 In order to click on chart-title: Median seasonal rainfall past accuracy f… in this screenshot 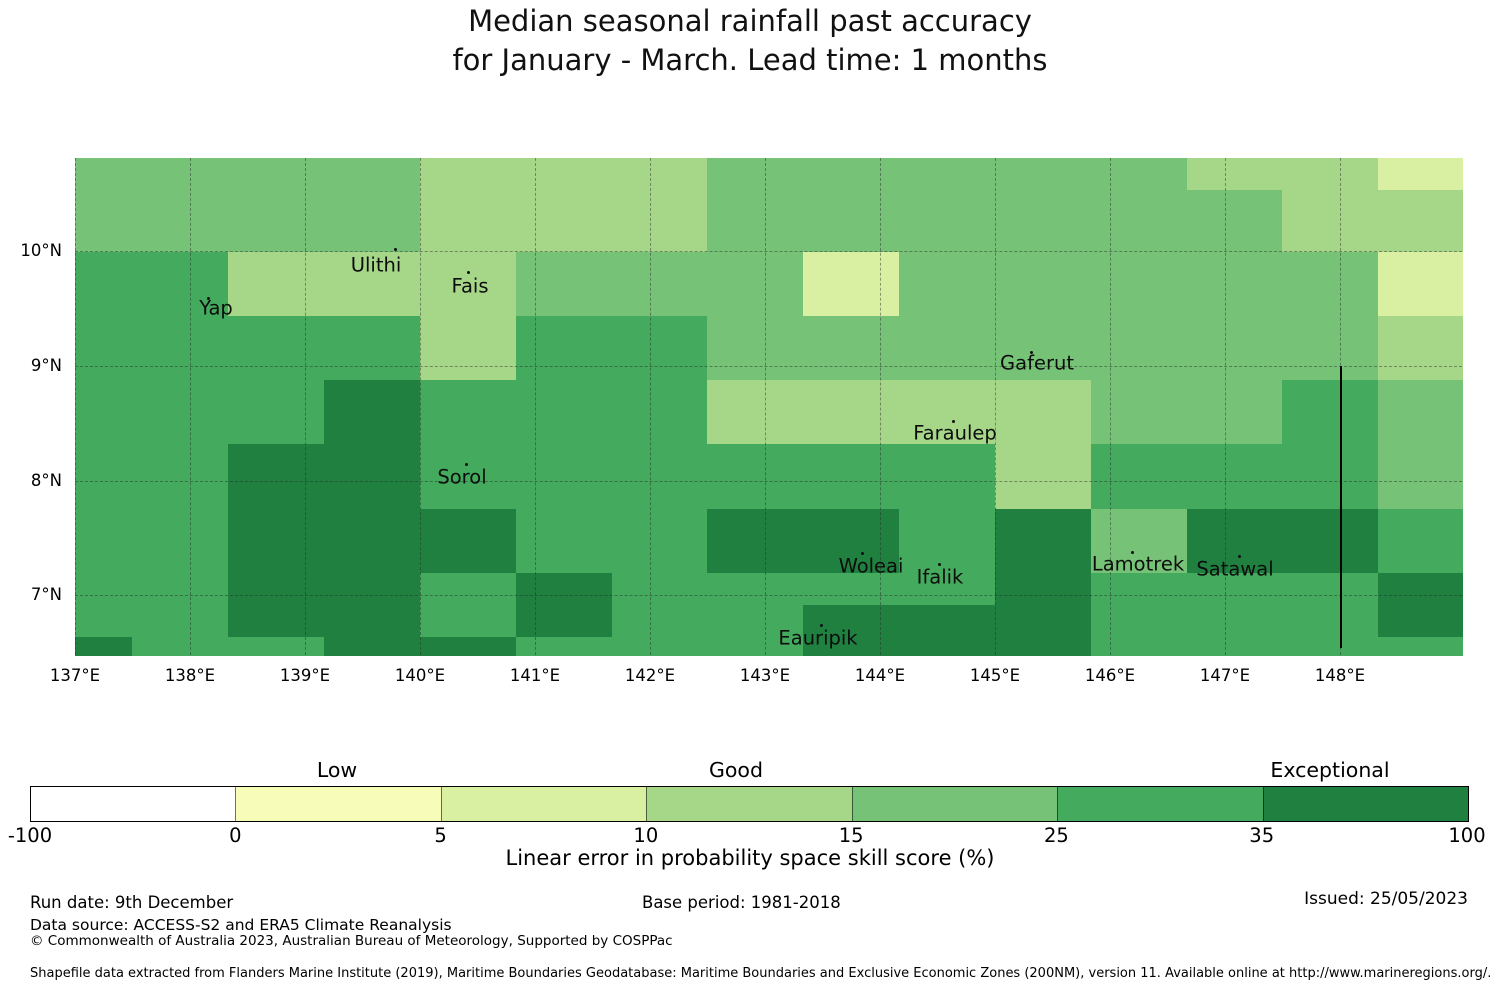, I will do `click(750, 41)`.